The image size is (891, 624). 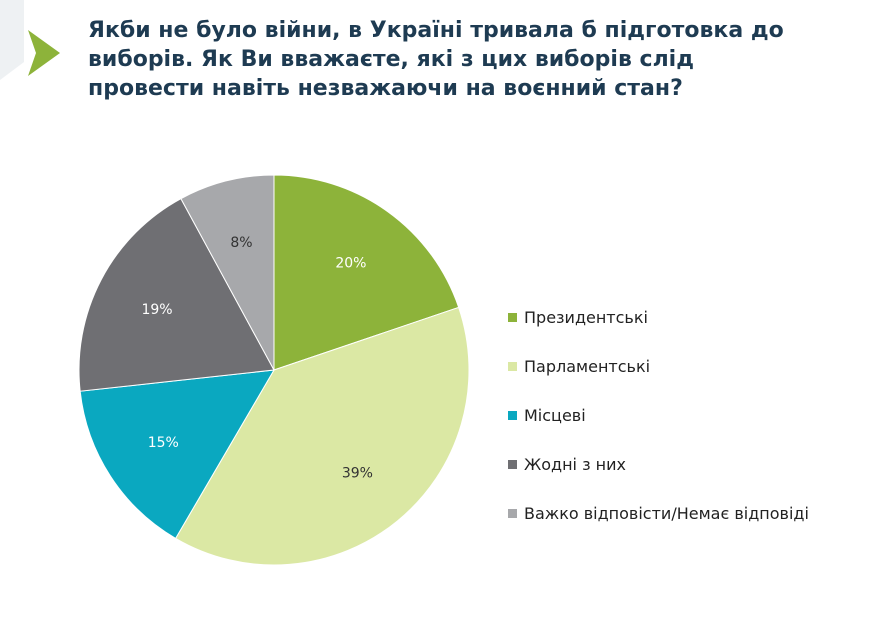 I want to click on legend-item-4: Жодні з них, so click(x=658, y=464).